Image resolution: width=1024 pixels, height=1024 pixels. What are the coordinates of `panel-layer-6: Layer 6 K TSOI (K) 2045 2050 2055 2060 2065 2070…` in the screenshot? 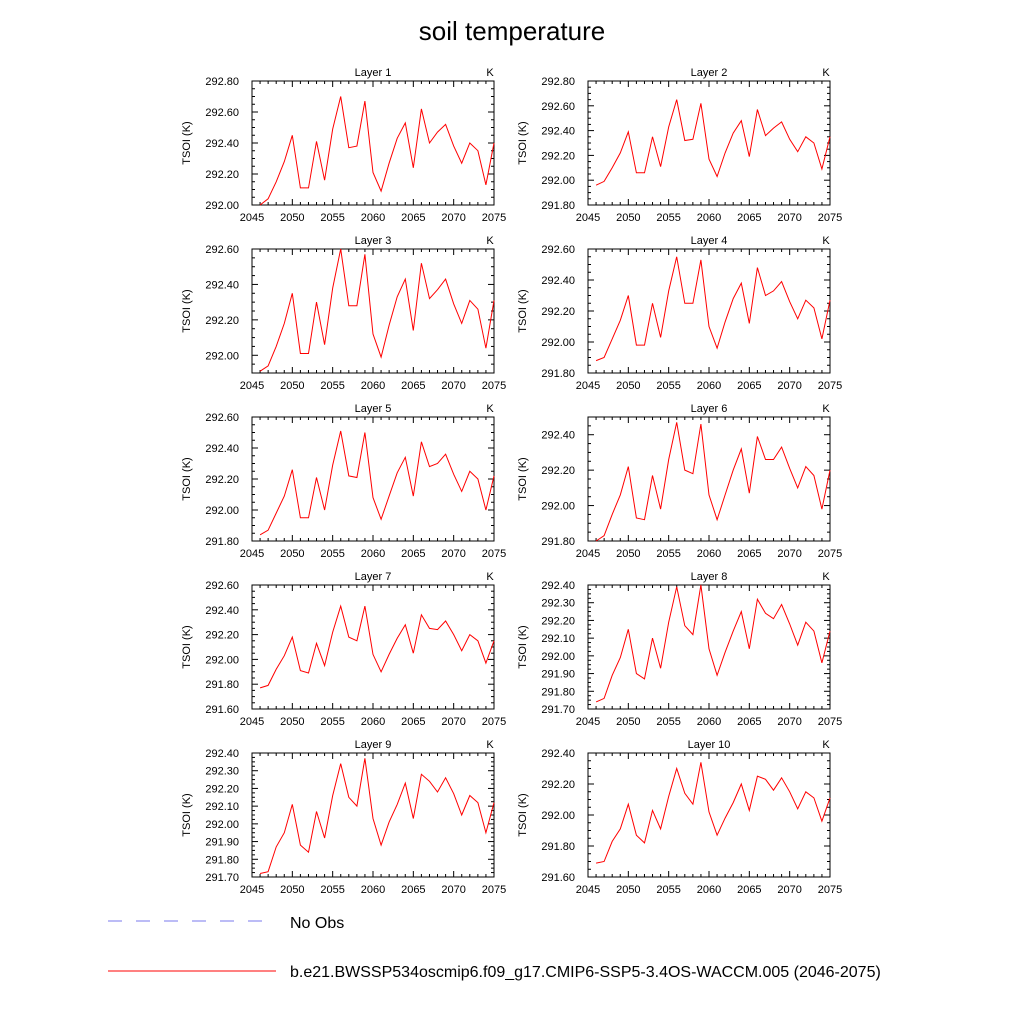 It's located at (679, 481).